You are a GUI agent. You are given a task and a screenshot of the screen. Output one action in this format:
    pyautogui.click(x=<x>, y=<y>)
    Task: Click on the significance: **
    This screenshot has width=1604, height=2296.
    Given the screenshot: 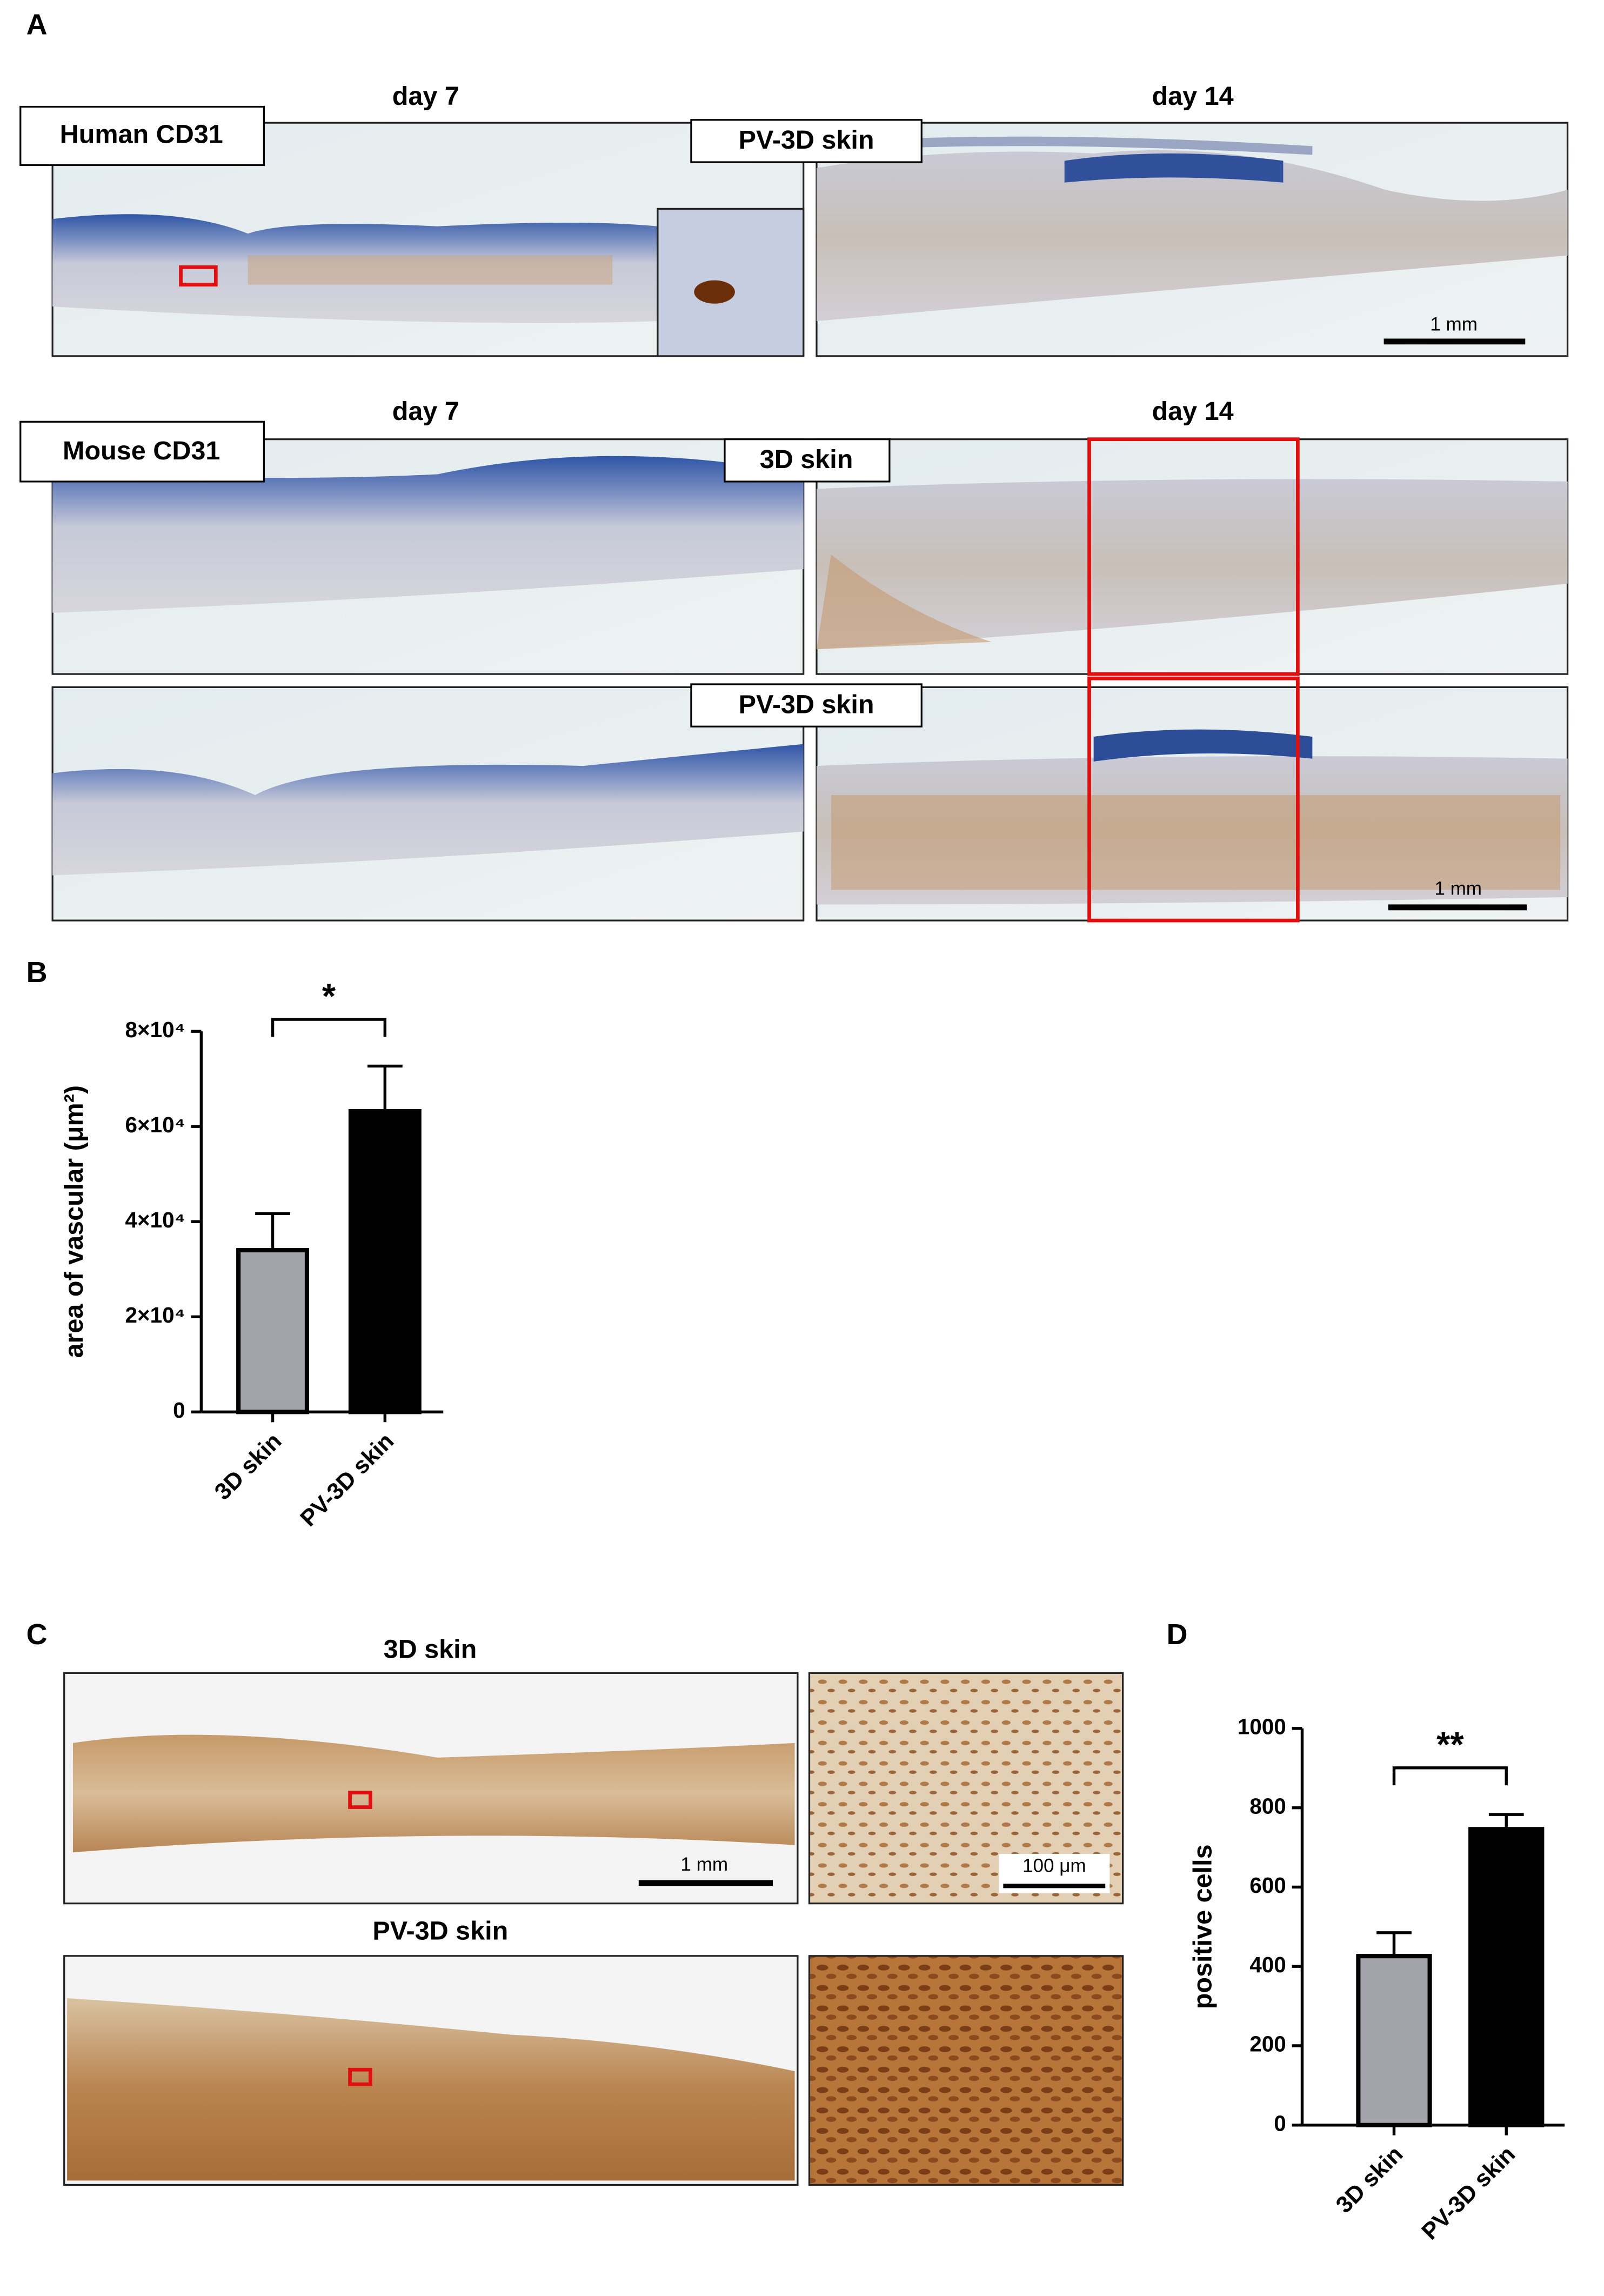 What is the action you would take?
    pyautogui.click(x=1450, y=1744)
    